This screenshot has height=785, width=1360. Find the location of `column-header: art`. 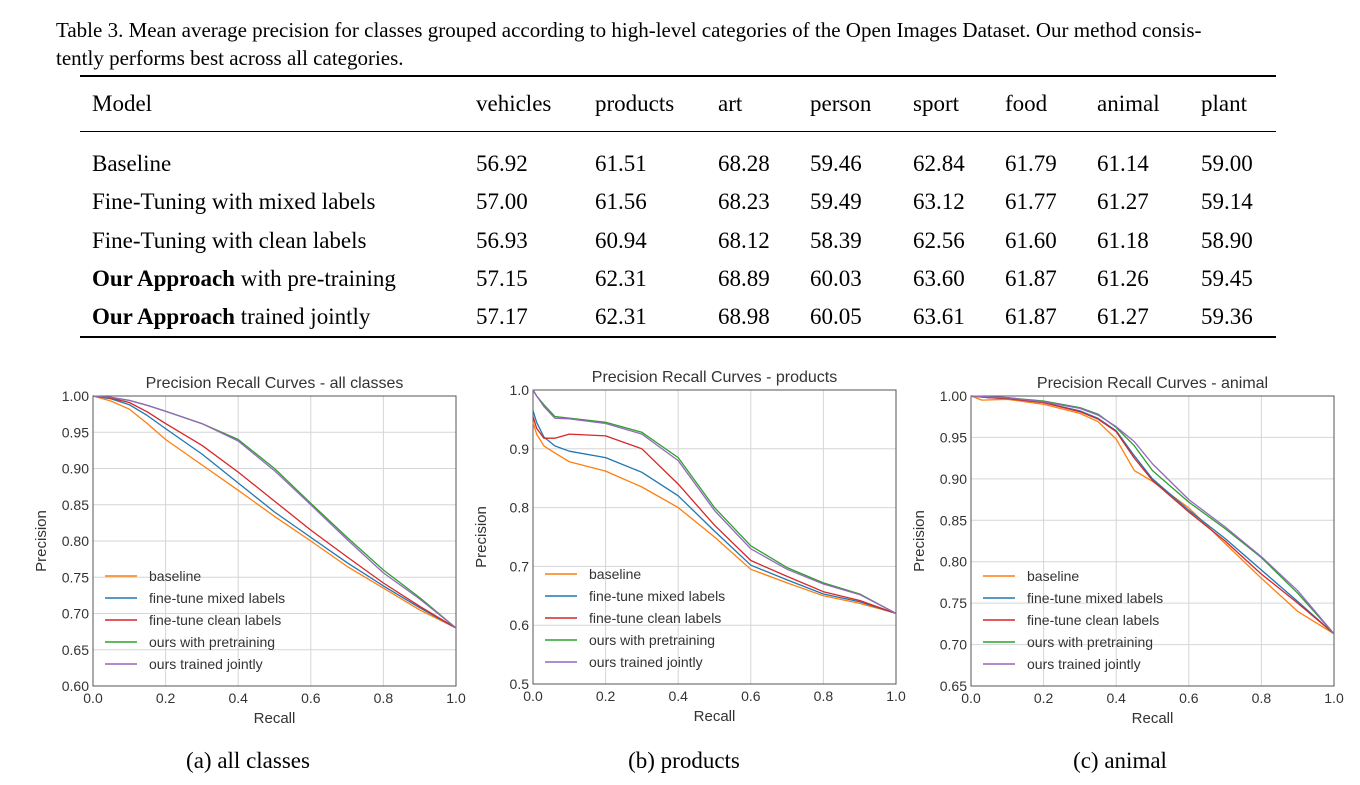

column-header: art is located at coordinates (730, 103).